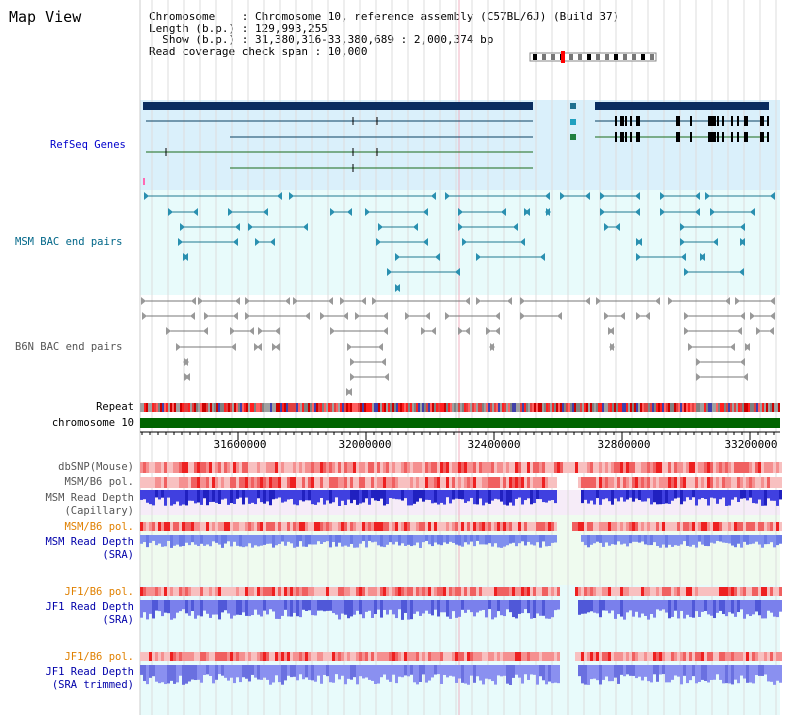 This screenshot has width=800, height=715. What do you see at coordinates (89, 614) in the screenshot?
I see `jf1-depth-sra-label: JF1 Read Depth (SRA)` at bounding box center [89, 614].